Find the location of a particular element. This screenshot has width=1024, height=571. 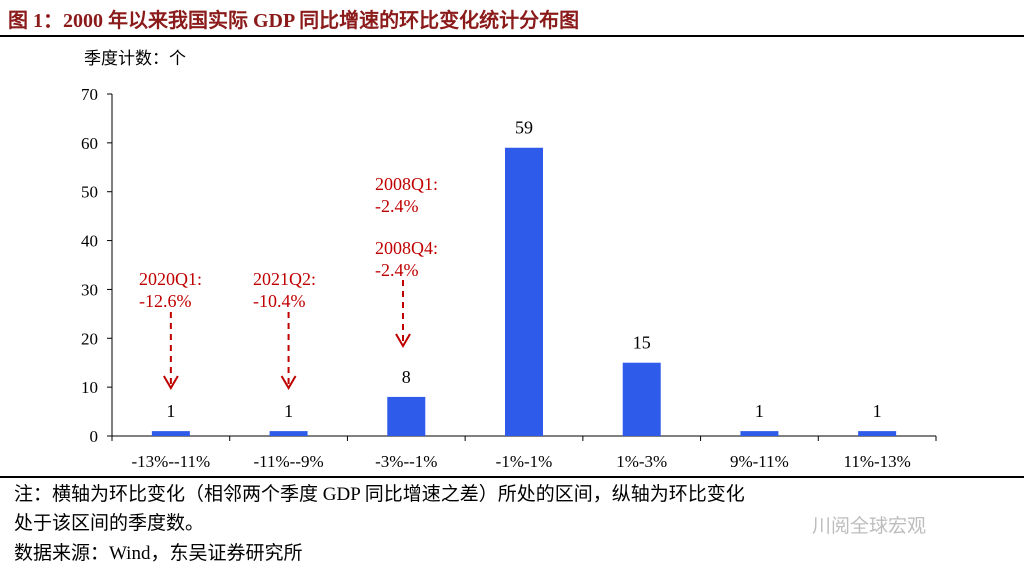

watermark: 川阅全球宏观 is located at coordinates (869, 526).